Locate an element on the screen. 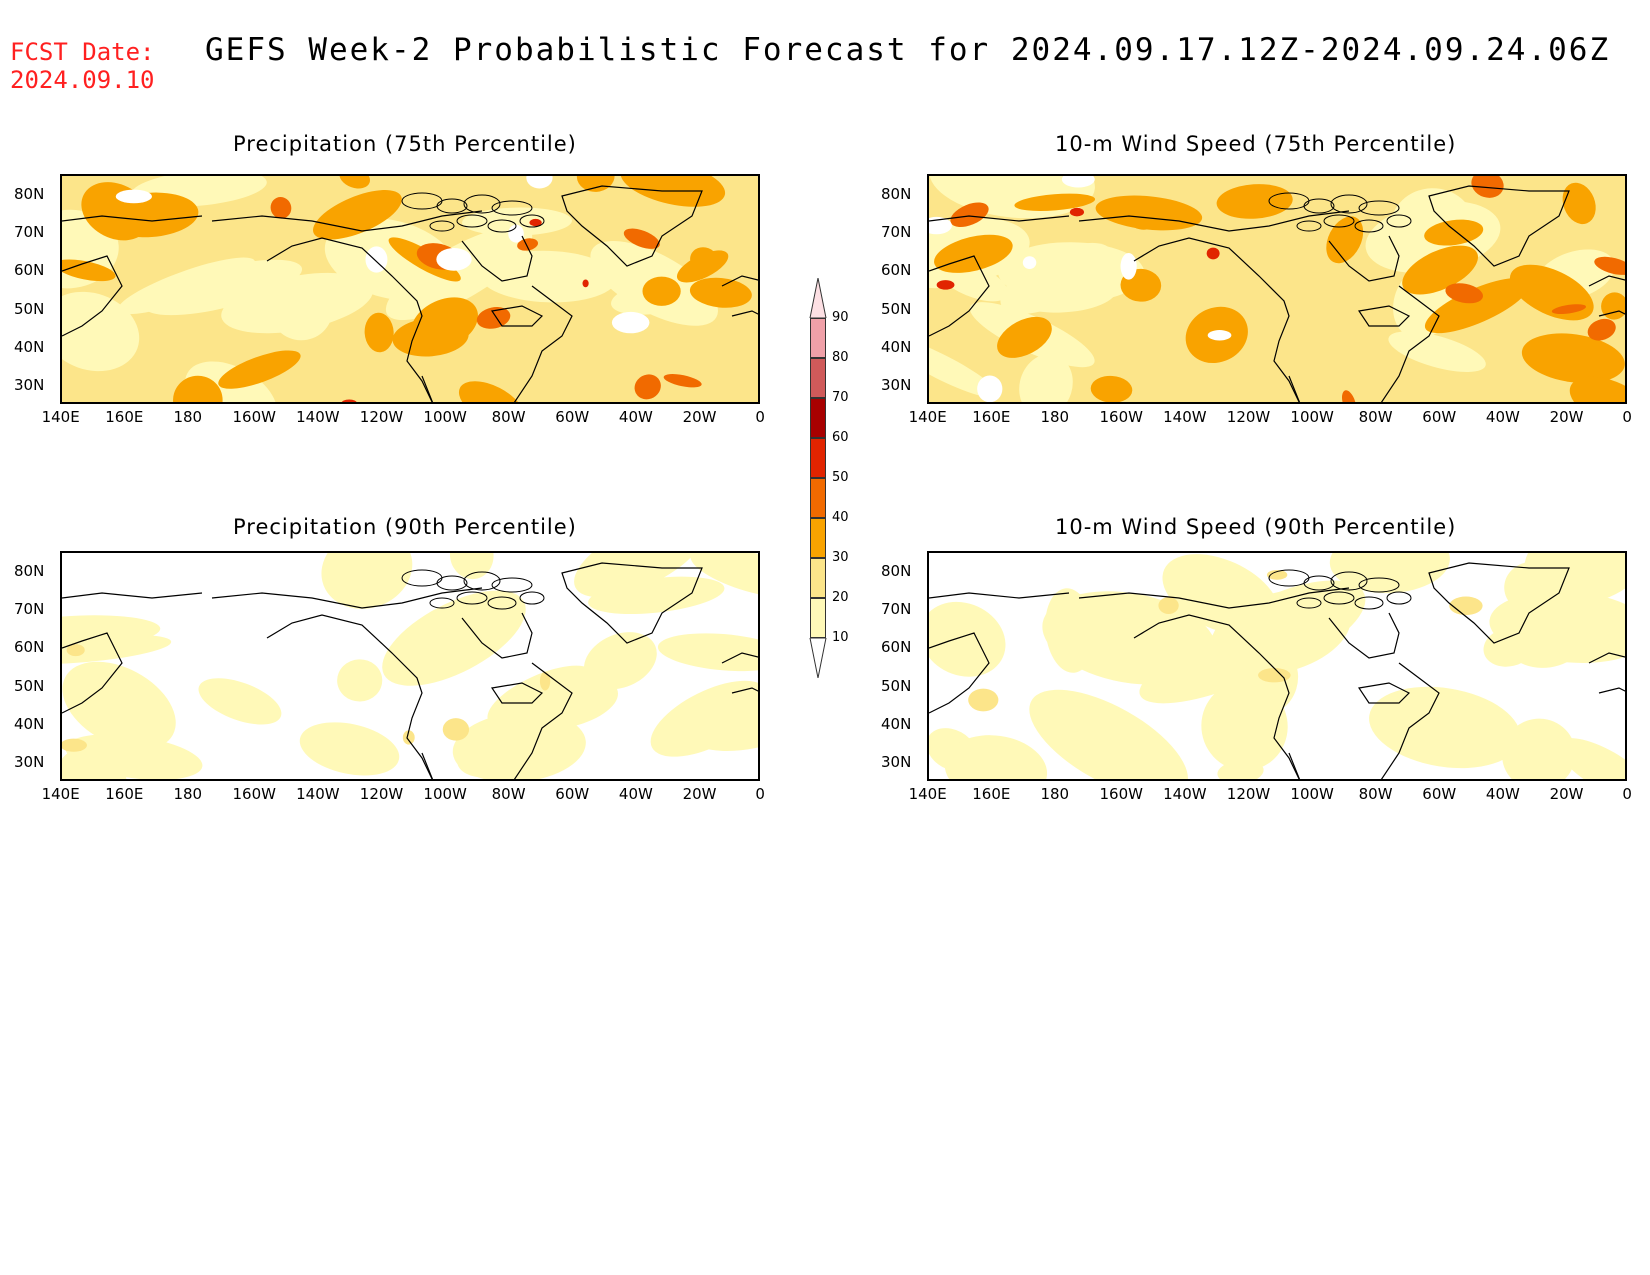 Image resolution: width=1650 pixels, height=1275 pixels. lat-tick-label: 50N is located at coordinates (896, 308).